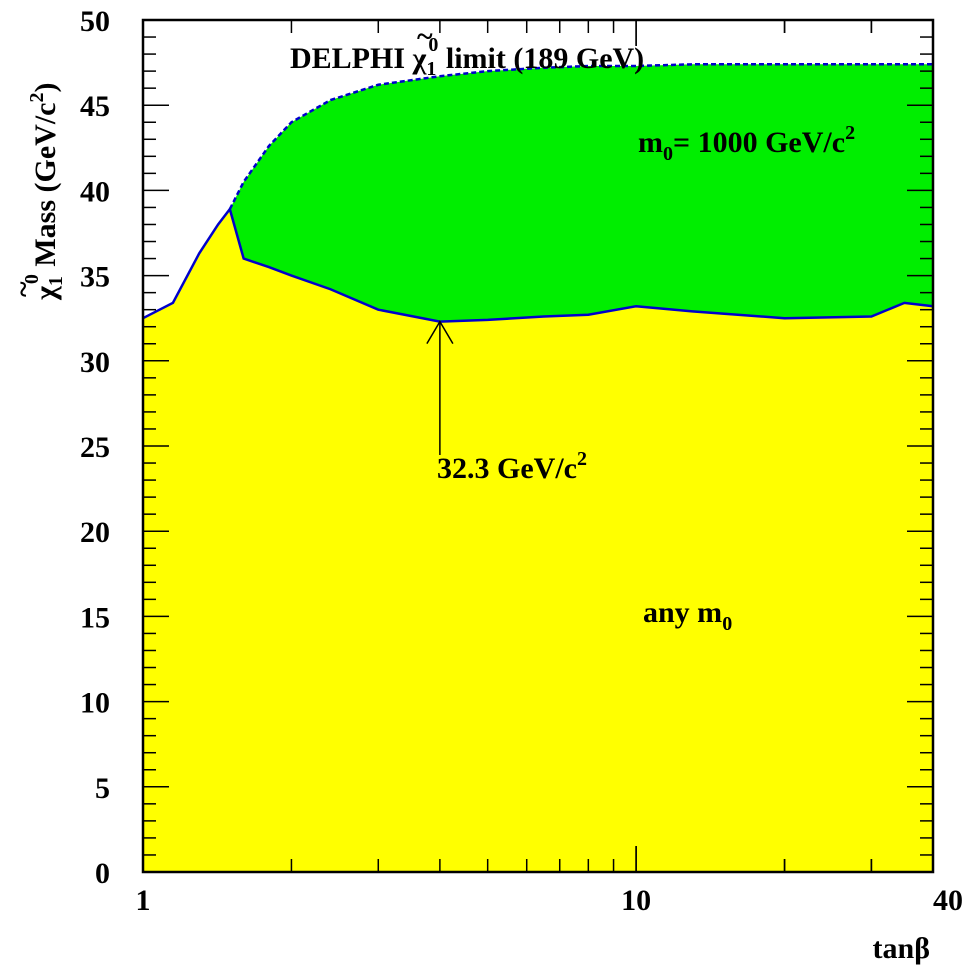  What do you see at coordinates (582, 459) in the screenshot?
I see `annotation-pow: 2` at bounding box center [582, 459].